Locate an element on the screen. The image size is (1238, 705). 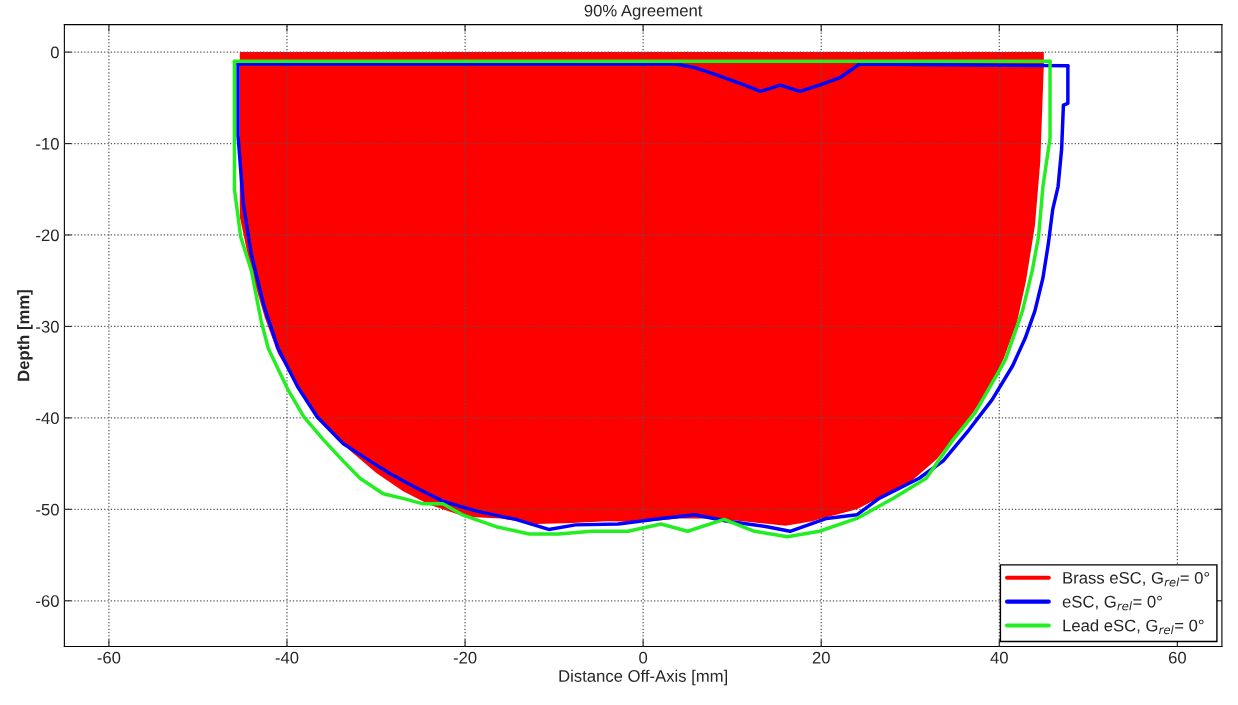
legend-label: Lead eSC, G$_{rel}$= 0° is located at coordinates (1133, 627).